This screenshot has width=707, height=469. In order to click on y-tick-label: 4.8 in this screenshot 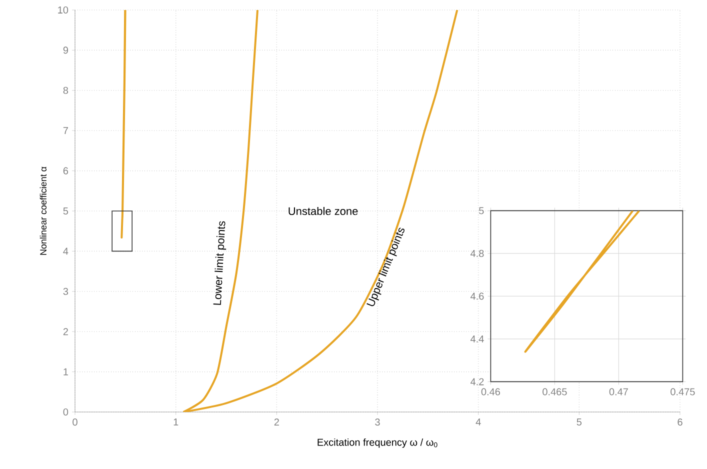, I will do `click(477, 253)`.